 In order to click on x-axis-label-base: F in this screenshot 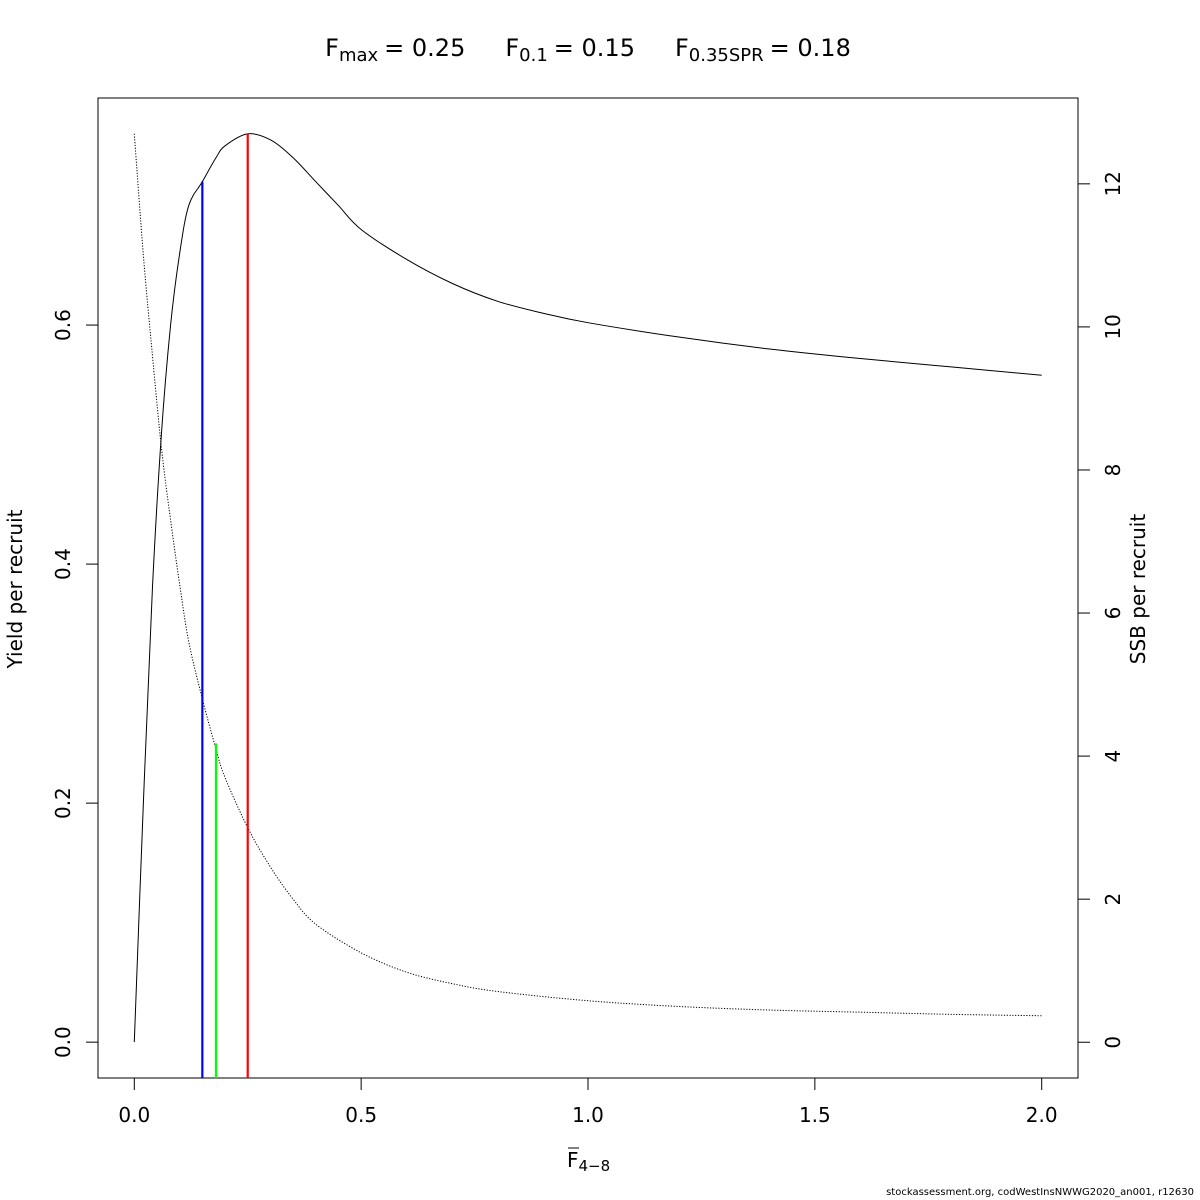, I will do `click(573, 1160)`.